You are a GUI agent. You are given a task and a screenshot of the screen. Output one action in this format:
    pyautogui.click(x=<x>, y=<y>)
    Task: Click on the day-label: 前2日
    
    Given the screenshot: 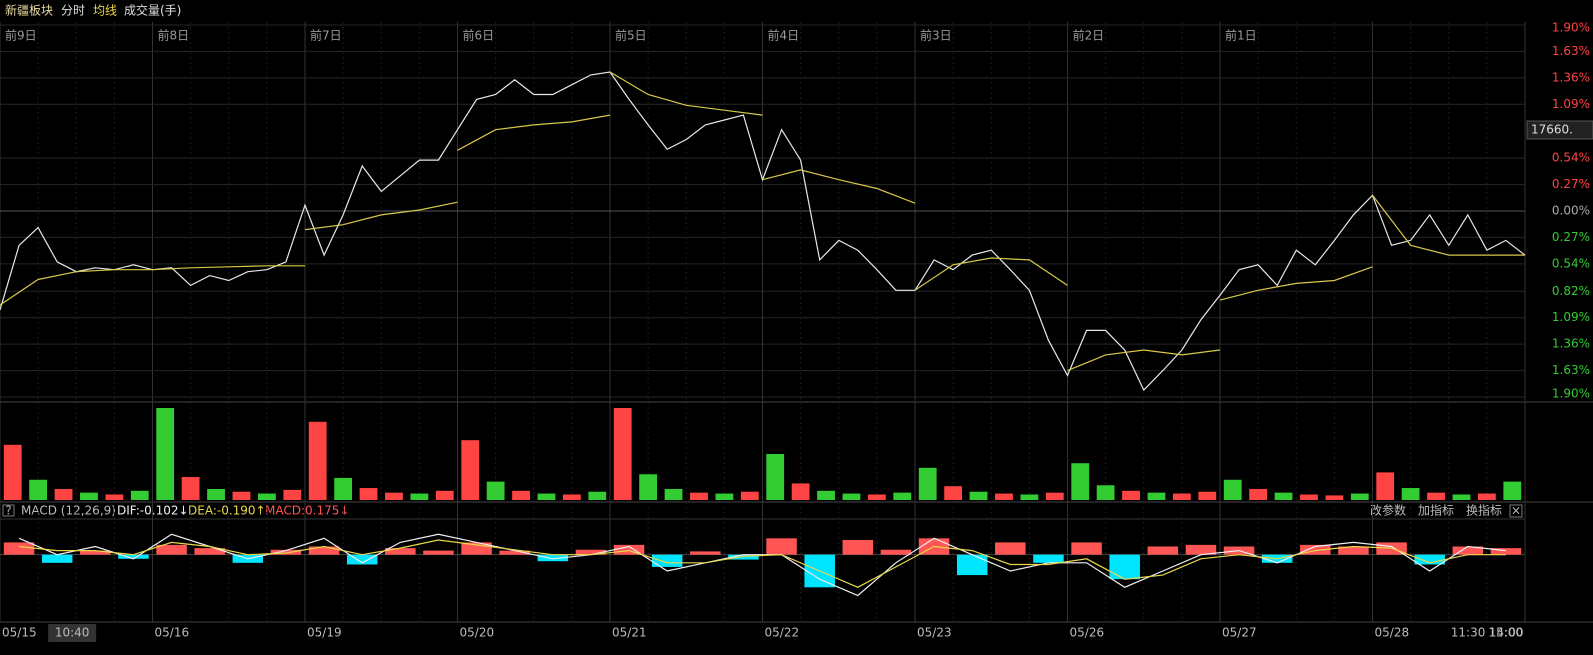 What is the action you would take?
    pyautogui.click(x=1089, y=35)
    